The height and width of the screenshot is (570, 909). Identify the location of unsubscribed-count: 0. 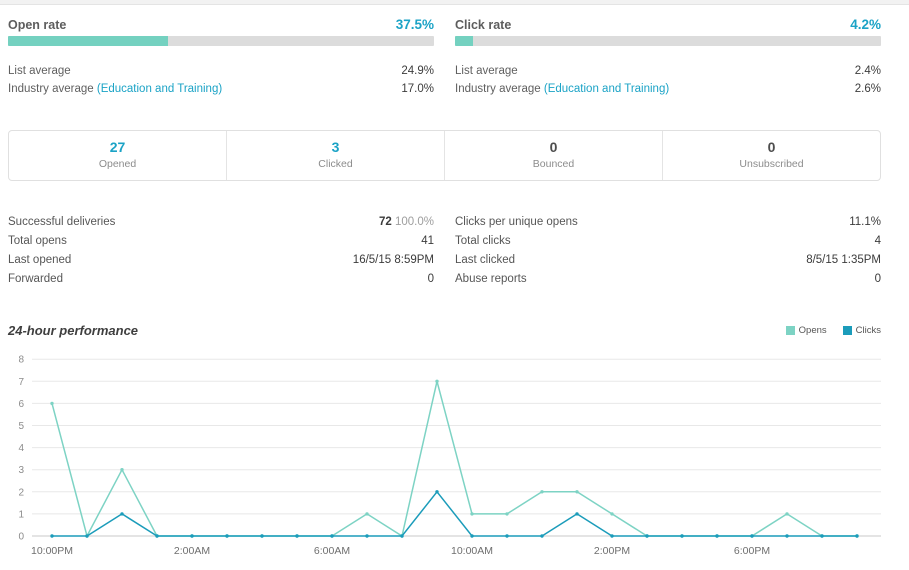
(771, 147).